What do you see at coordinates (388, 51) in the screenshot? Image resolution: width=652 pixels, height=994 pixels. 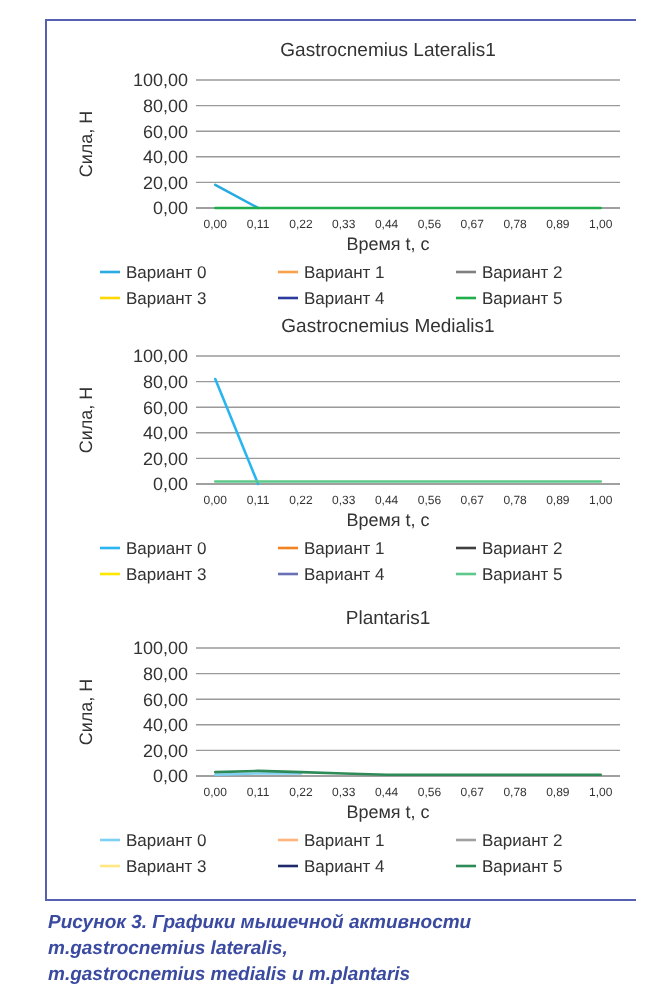 I see `chart-title: Gastrocnemius Lateralis1` at bounding box center [388, 51].